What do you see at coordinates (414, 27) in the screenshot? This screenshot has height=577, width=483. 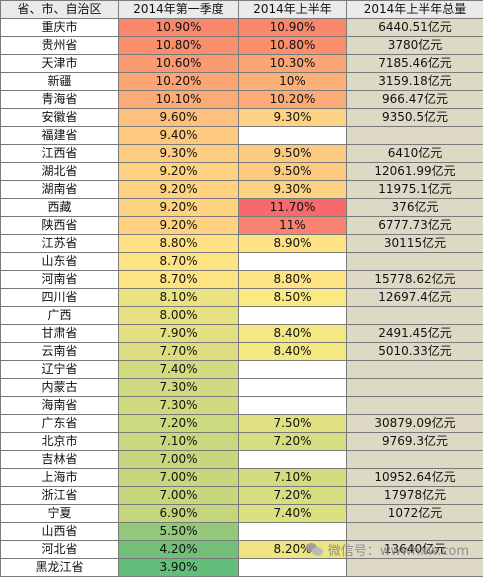 I see `h1-total-cell: 6440.51亿元` at bounding box center [414, 27].